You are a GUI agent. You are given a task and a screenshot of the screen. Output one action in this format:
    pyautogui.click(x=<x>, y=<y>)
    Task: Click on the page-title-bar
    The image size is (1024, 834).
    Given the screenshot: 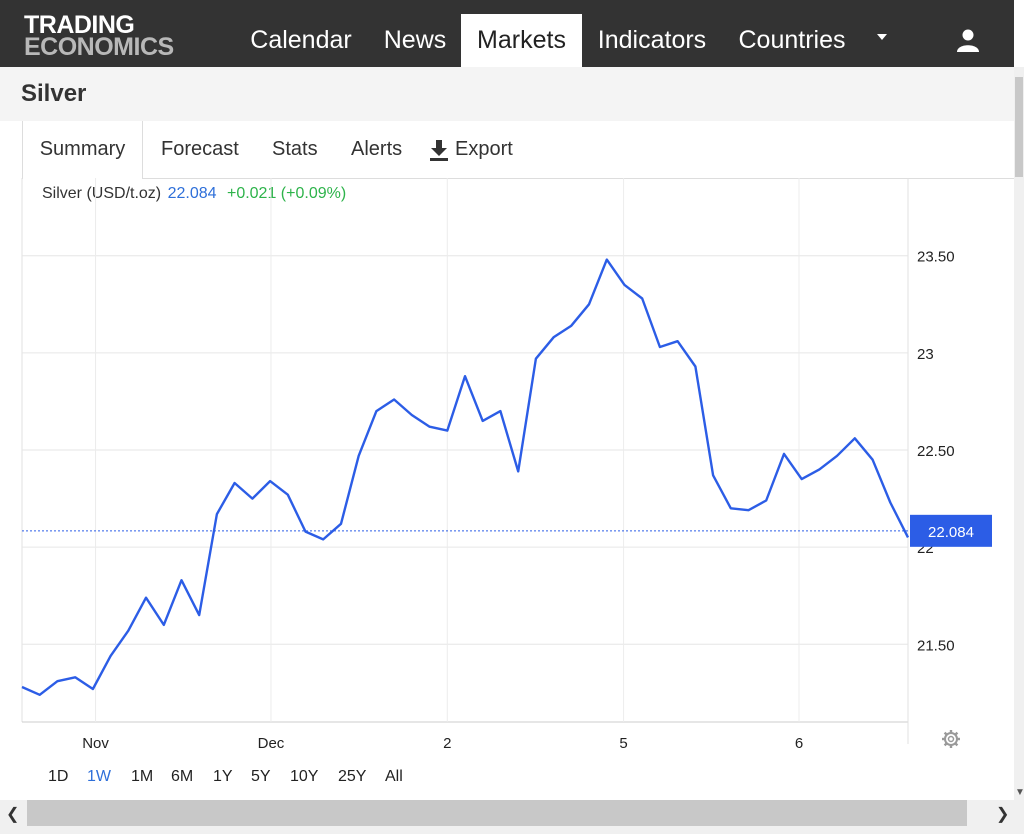 What is the action you would take?
    pyautogui.click(x=507, y=94)
    